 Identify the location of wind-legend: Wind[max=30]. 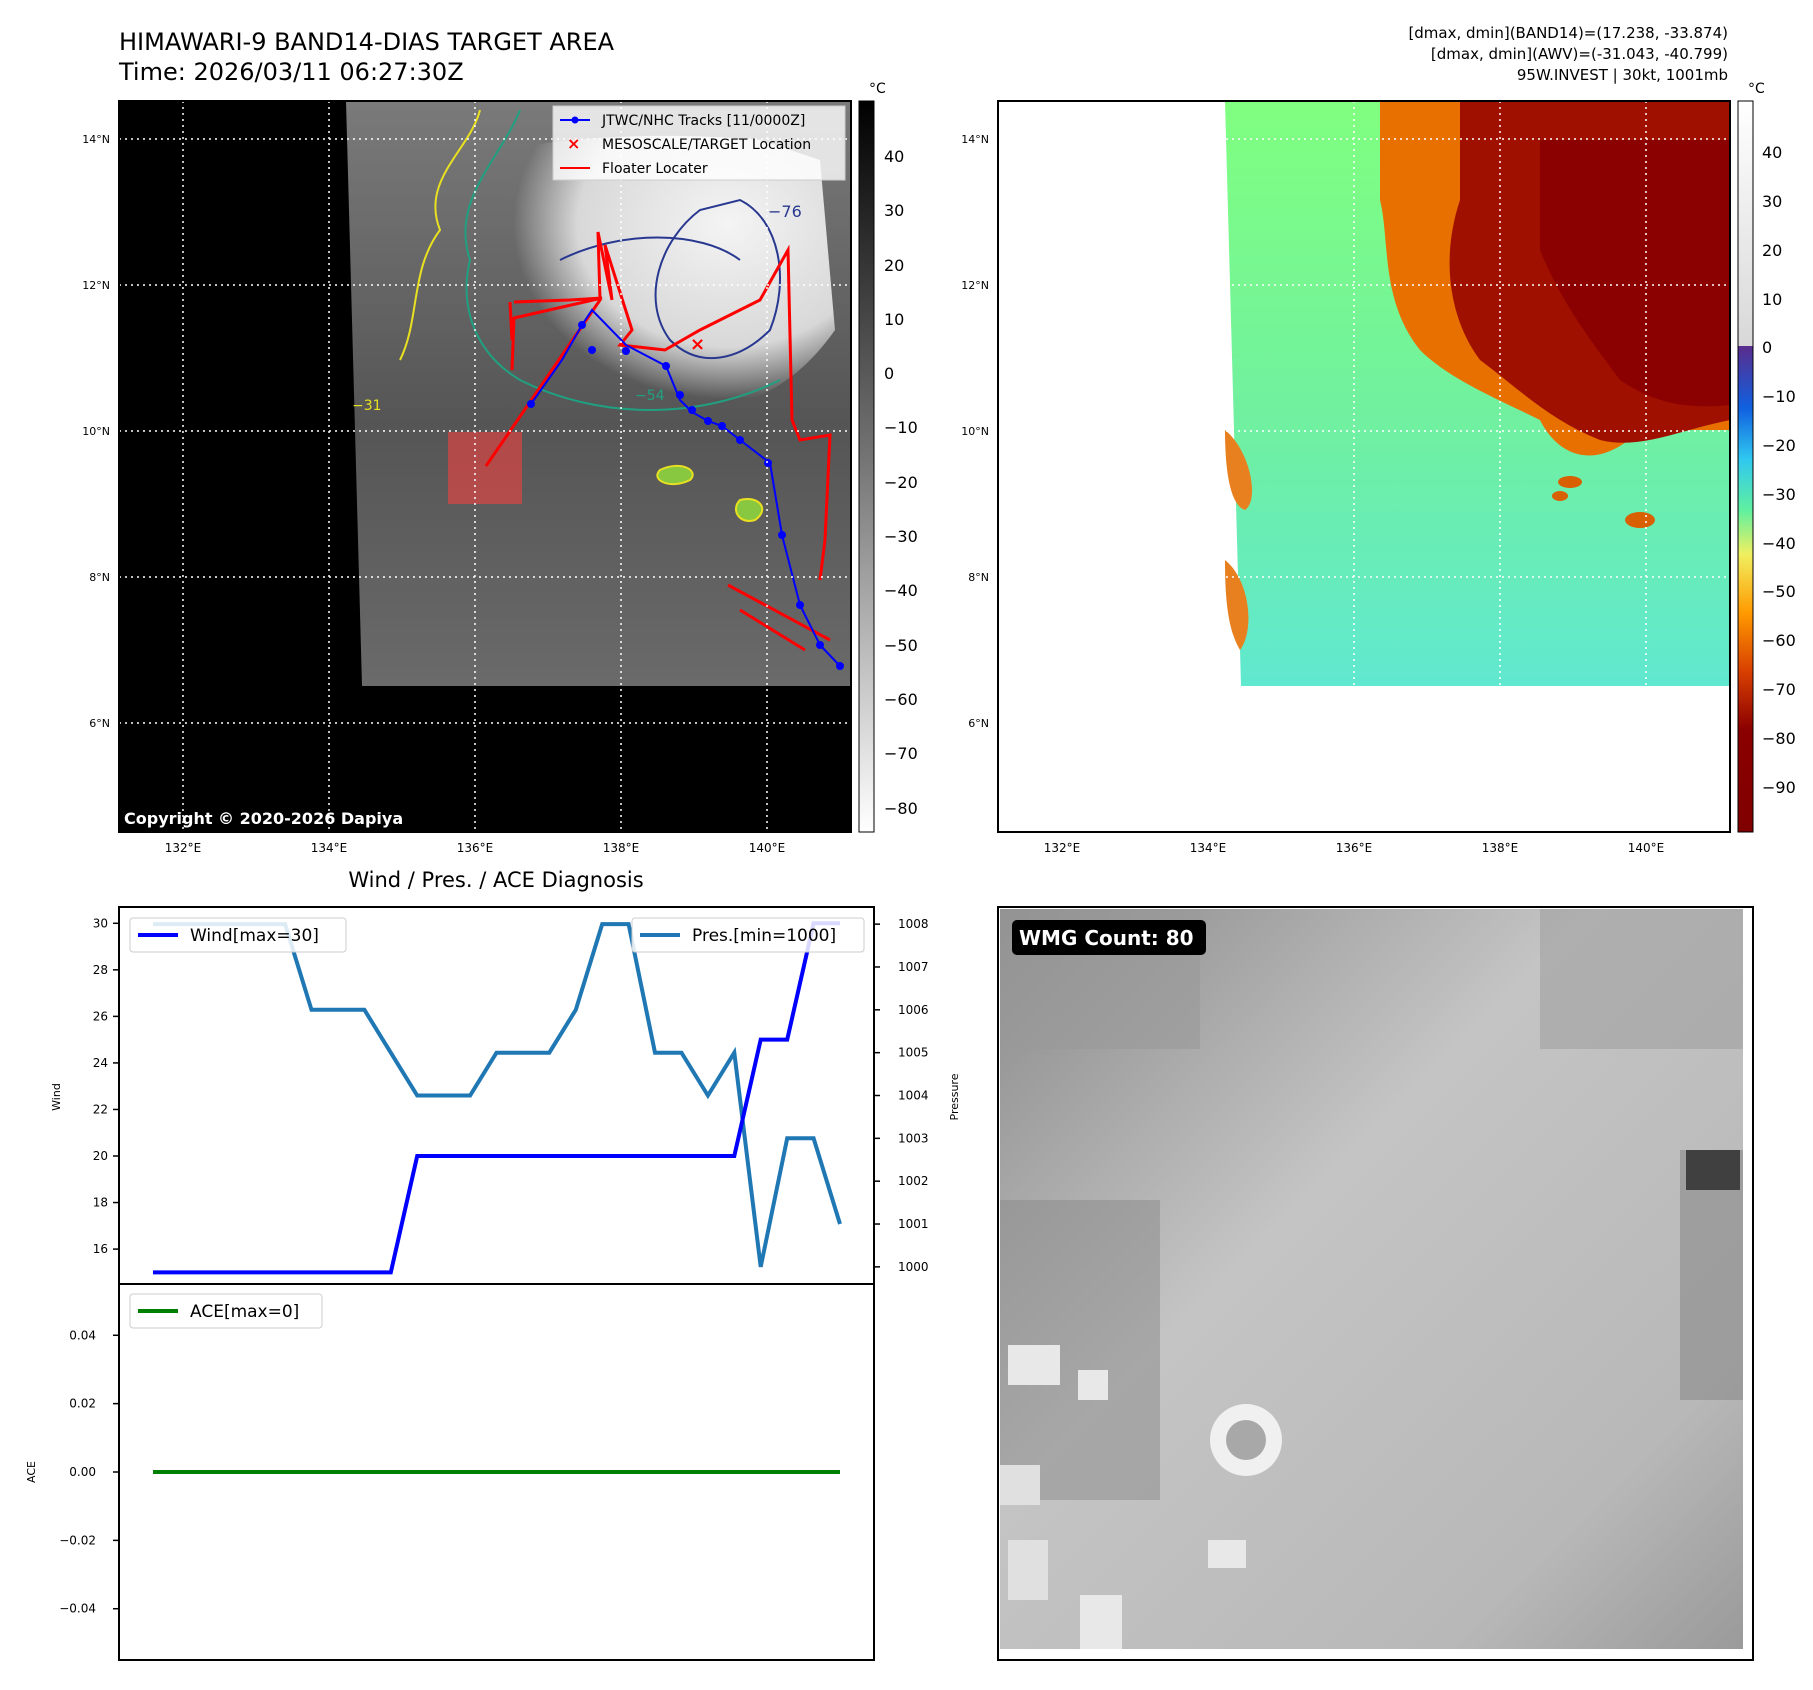
(238, 935).